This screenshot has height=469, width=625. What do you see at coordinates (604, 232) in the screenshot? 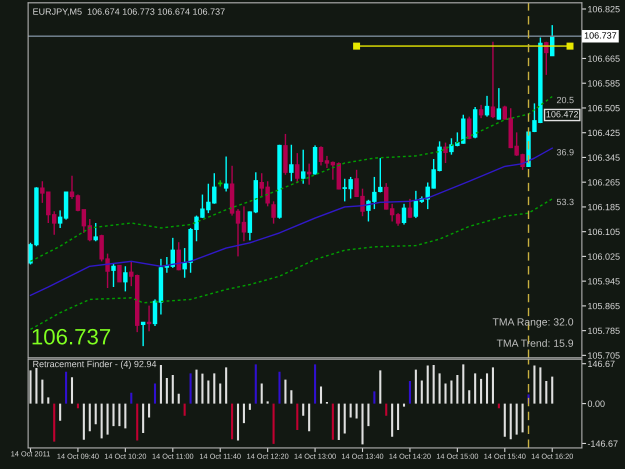
I see `y-tick-label: 106.105` at bounding box center [604, 232].